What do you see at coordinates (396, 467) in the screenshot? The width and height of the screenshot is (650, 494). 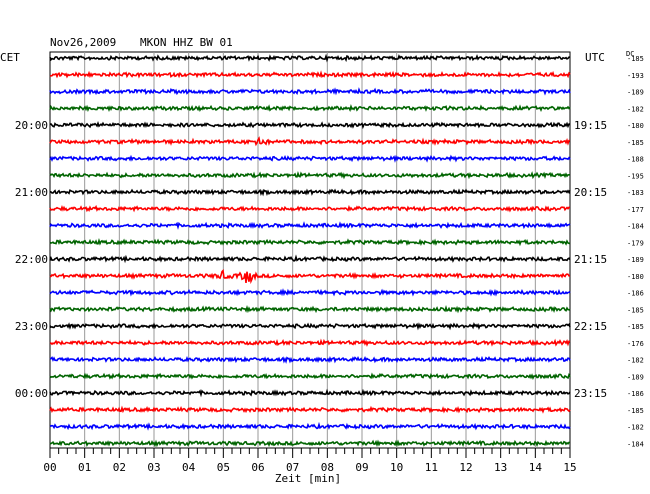 I see `x-tick-label: 10` at bounding box center [396, 467].